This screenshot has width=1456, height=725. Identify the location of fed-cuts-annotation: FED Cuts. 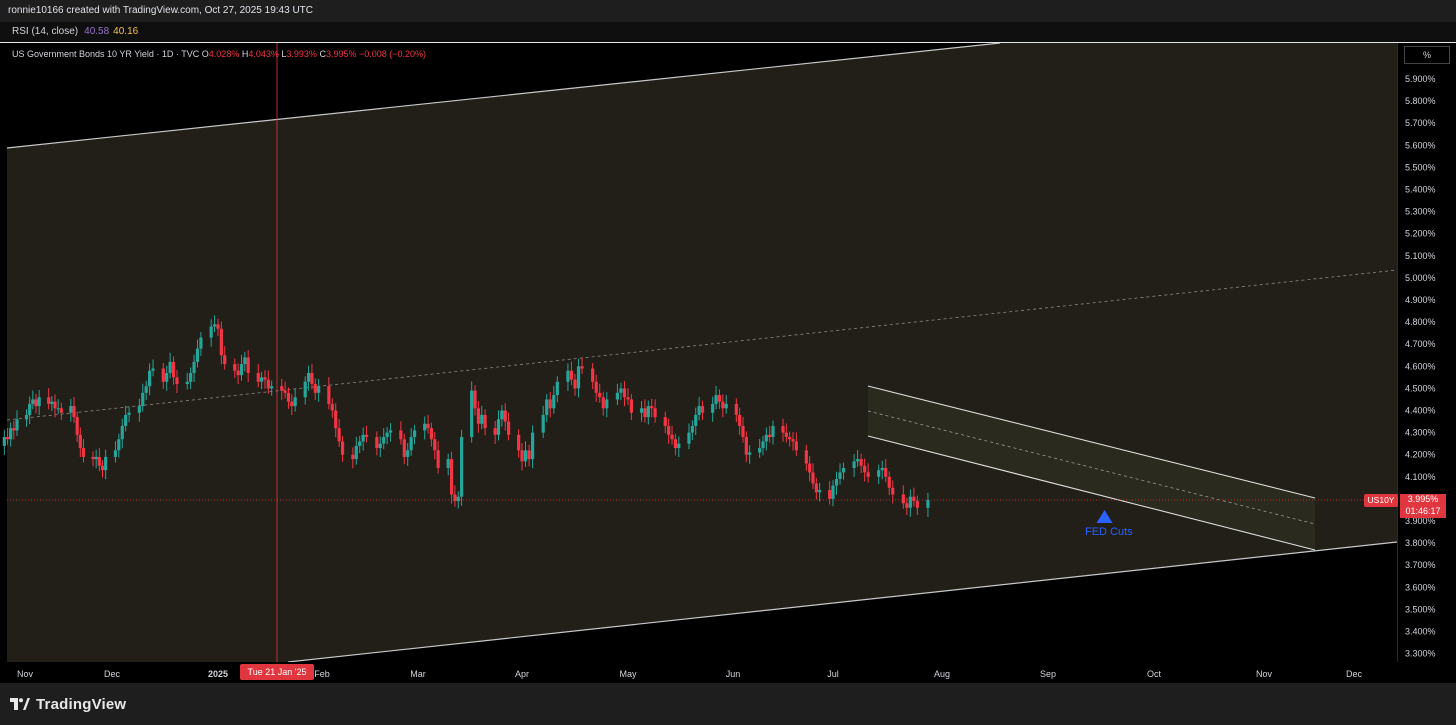
(1109, 532).